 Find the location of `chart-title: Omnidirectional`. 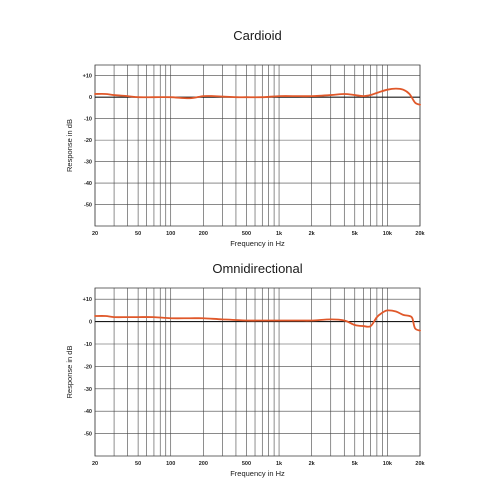

chart-title: Omnidirectional is located at coordinates (257, 268).